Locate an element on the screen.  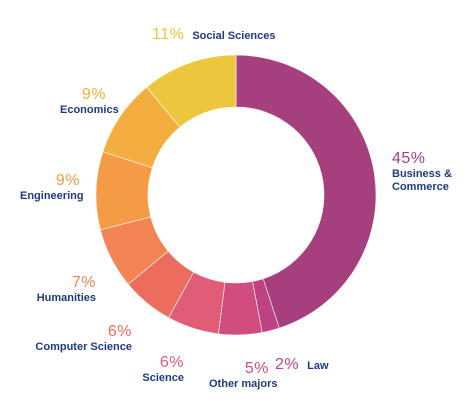
label-engineering: 9% Engineering is located at coordinates (52, 187).